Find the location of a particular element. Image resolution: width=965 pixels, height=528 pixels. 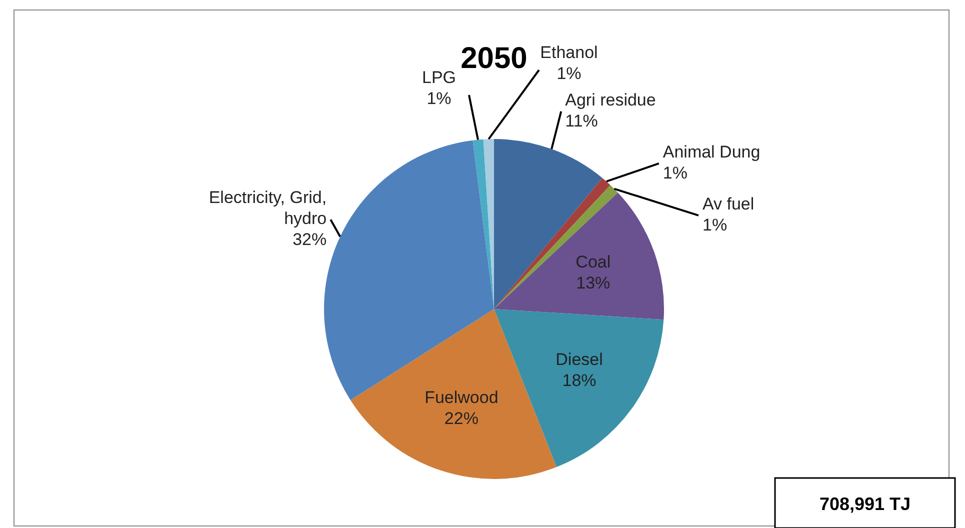

slice-label: Animal Dung is located at coordinates (711, 152).